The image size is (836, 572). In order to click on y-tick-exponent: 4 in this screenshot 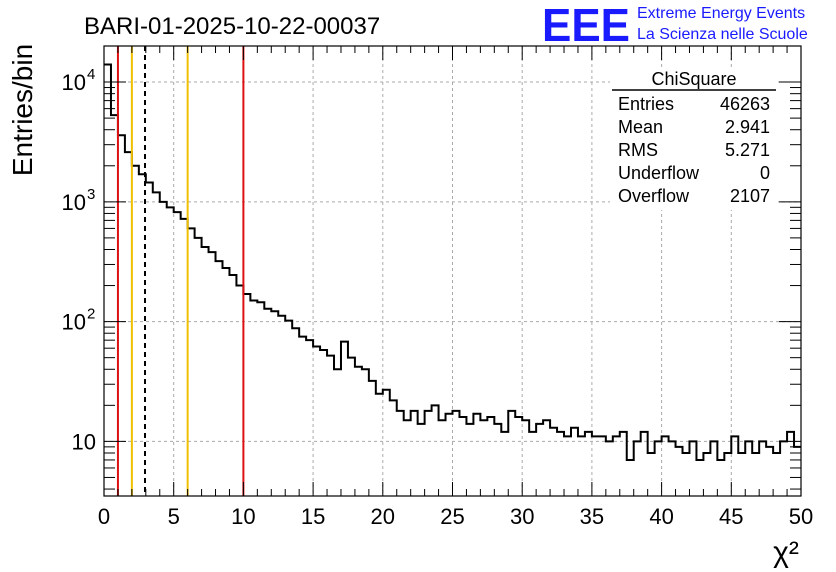, I will do `click(91, 74)`.